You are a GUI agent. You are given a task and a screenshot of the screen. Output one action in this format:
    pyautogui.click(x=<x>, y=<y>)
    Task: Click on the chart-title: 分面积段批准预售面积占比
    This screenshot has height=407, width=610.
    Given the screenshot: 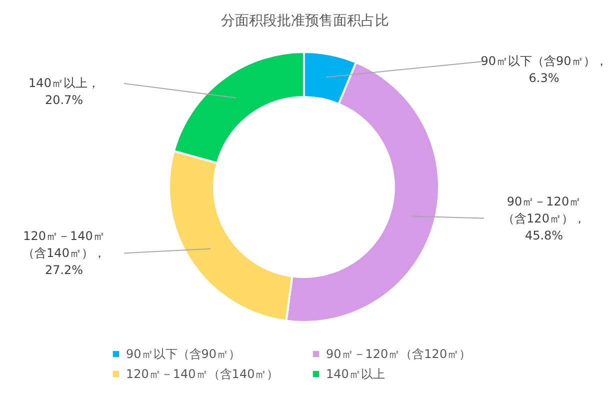 What is the action you would take?
    pyautogui.click(x=305, y=21)
    